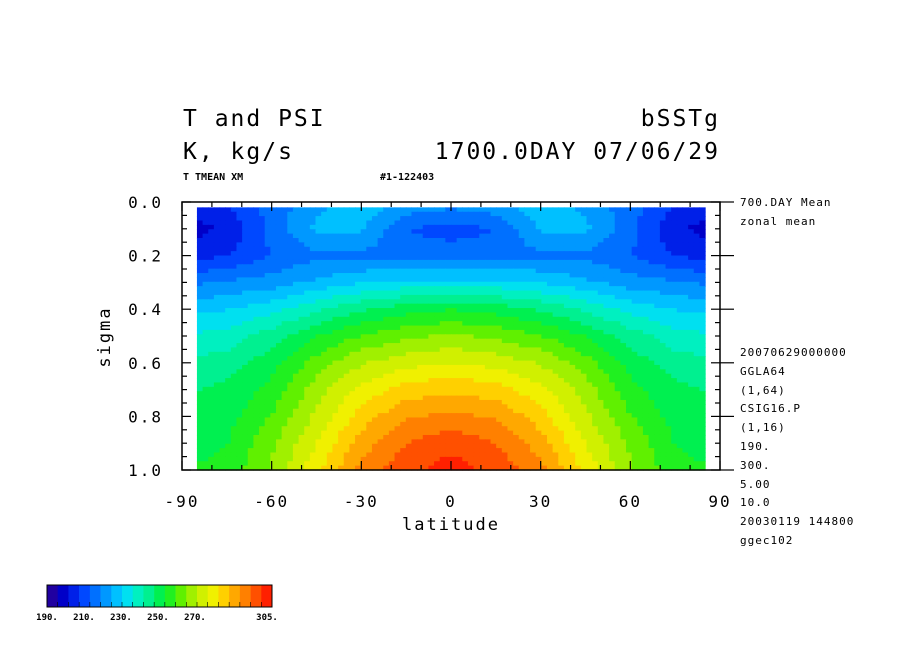  What do you see at coordinates (755, 465) in the screenshot?
I see `side-info-item: 300.` at bounding box center [755, 465].